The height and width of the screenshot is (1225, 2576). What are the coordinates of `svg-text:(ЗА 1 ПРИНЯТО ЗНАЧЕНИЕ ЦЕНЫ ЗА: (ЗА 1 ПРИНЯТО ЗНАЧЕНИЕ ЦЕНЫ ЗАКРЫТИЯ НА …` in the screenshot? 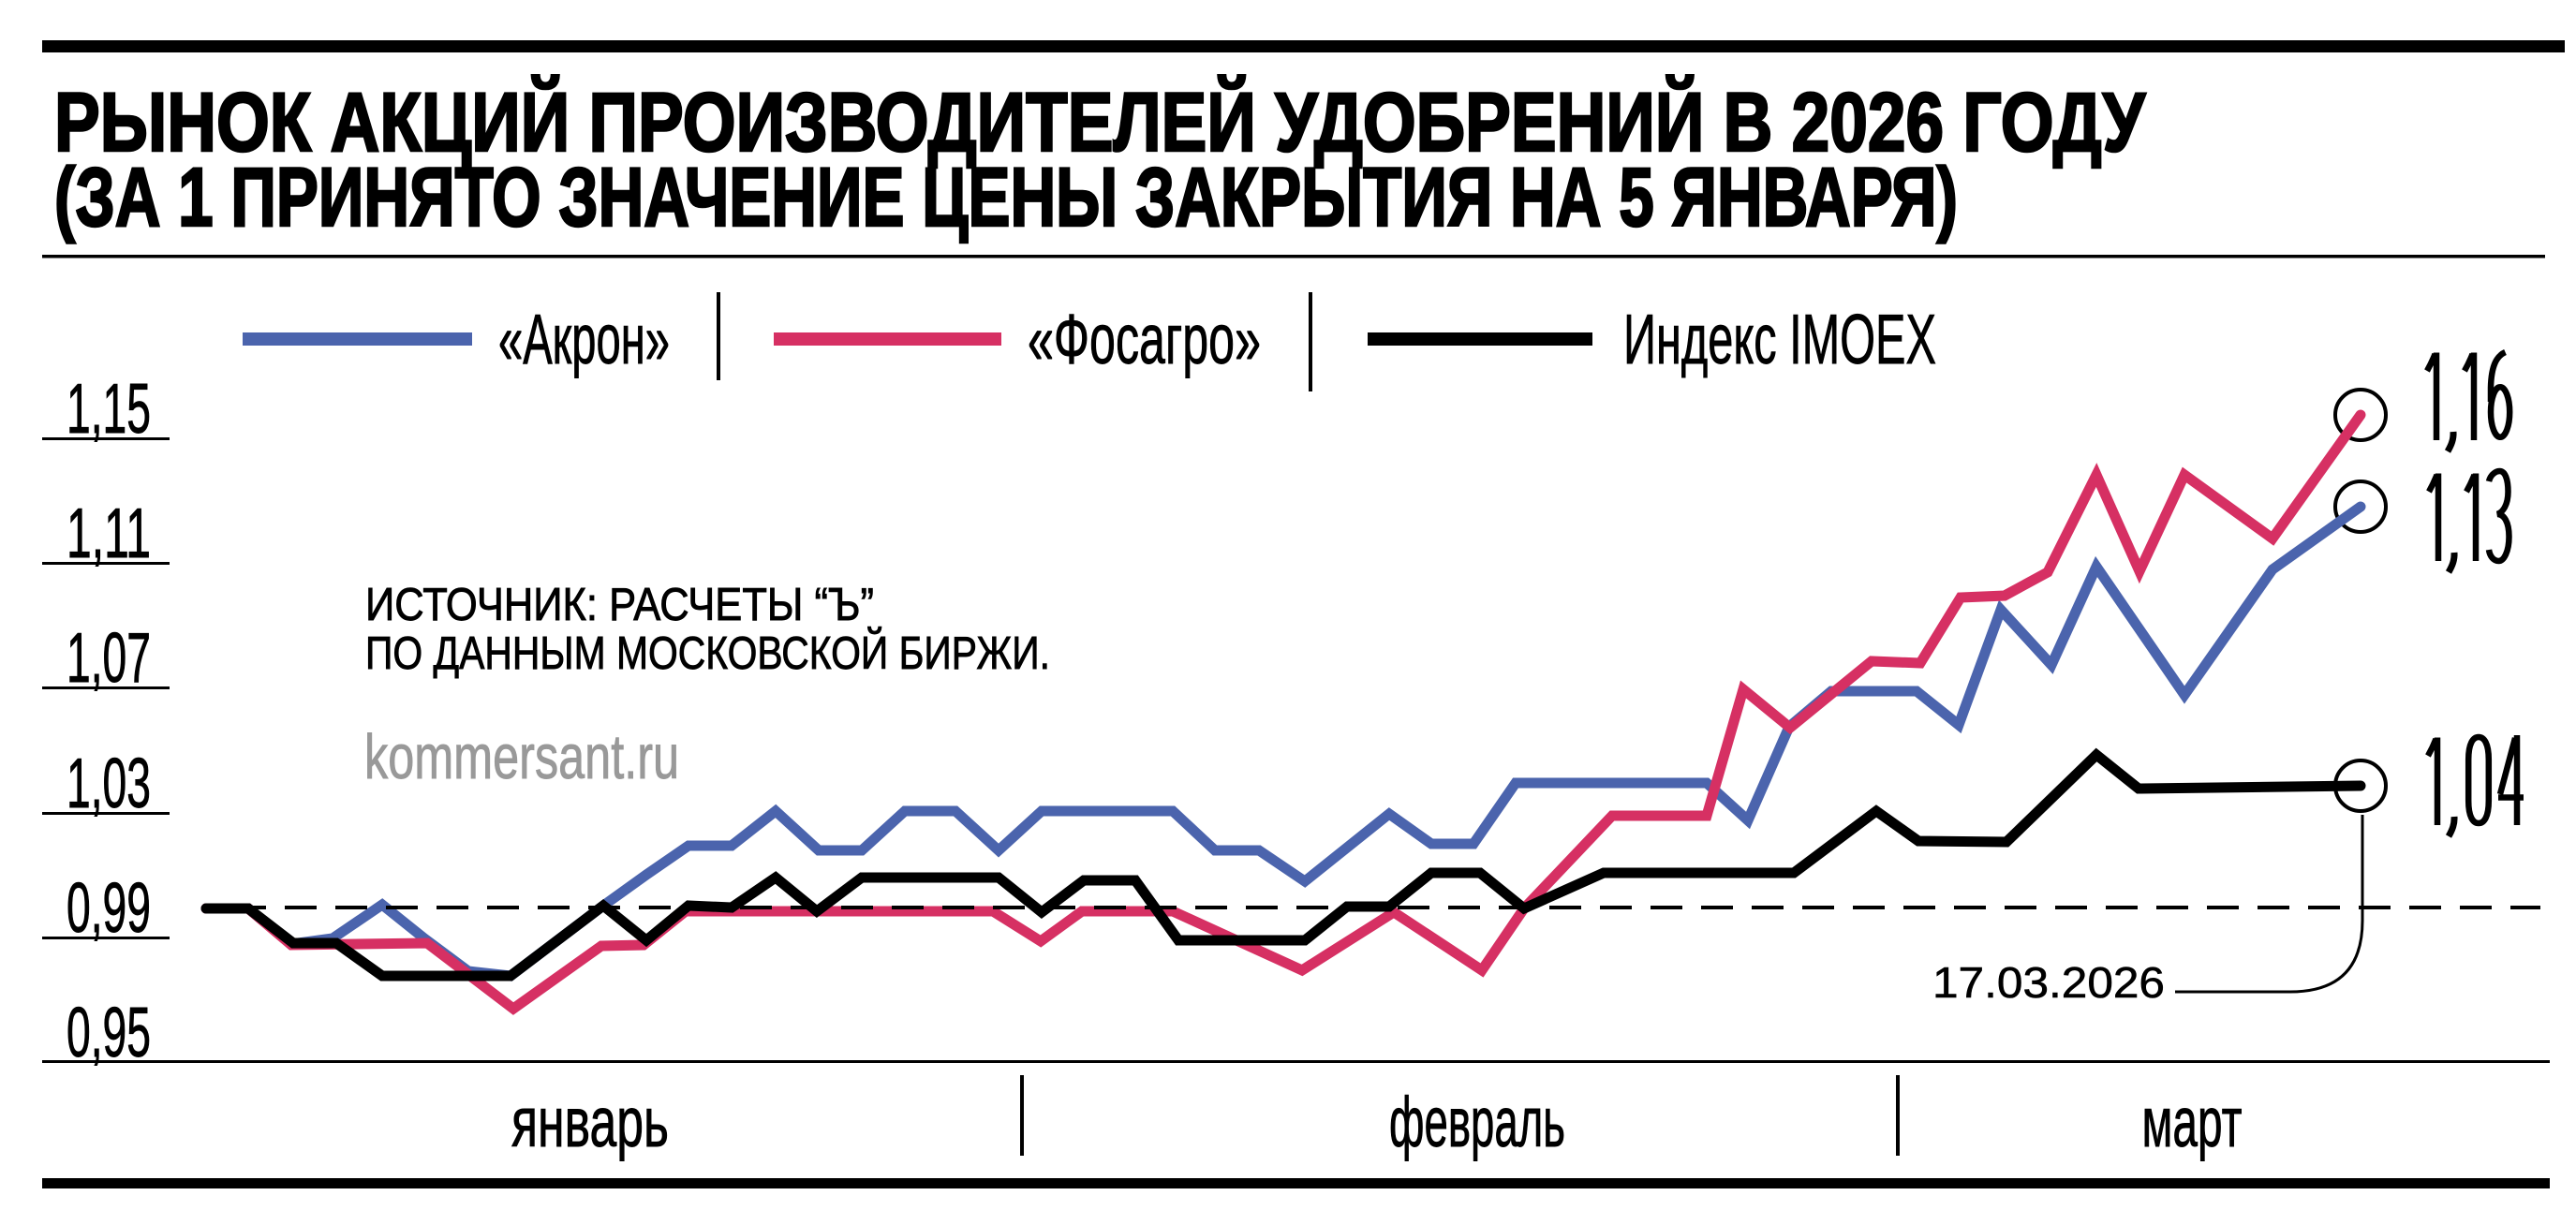 It's located at (1006, 197).